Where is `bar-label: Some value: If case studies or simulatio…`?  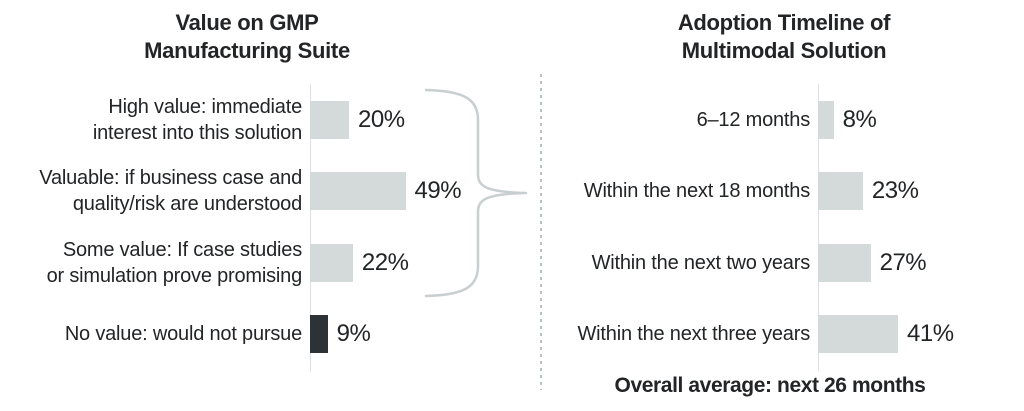
bar-label: Some value: If case studies or simulatio… is located at coordinates (174, 262).